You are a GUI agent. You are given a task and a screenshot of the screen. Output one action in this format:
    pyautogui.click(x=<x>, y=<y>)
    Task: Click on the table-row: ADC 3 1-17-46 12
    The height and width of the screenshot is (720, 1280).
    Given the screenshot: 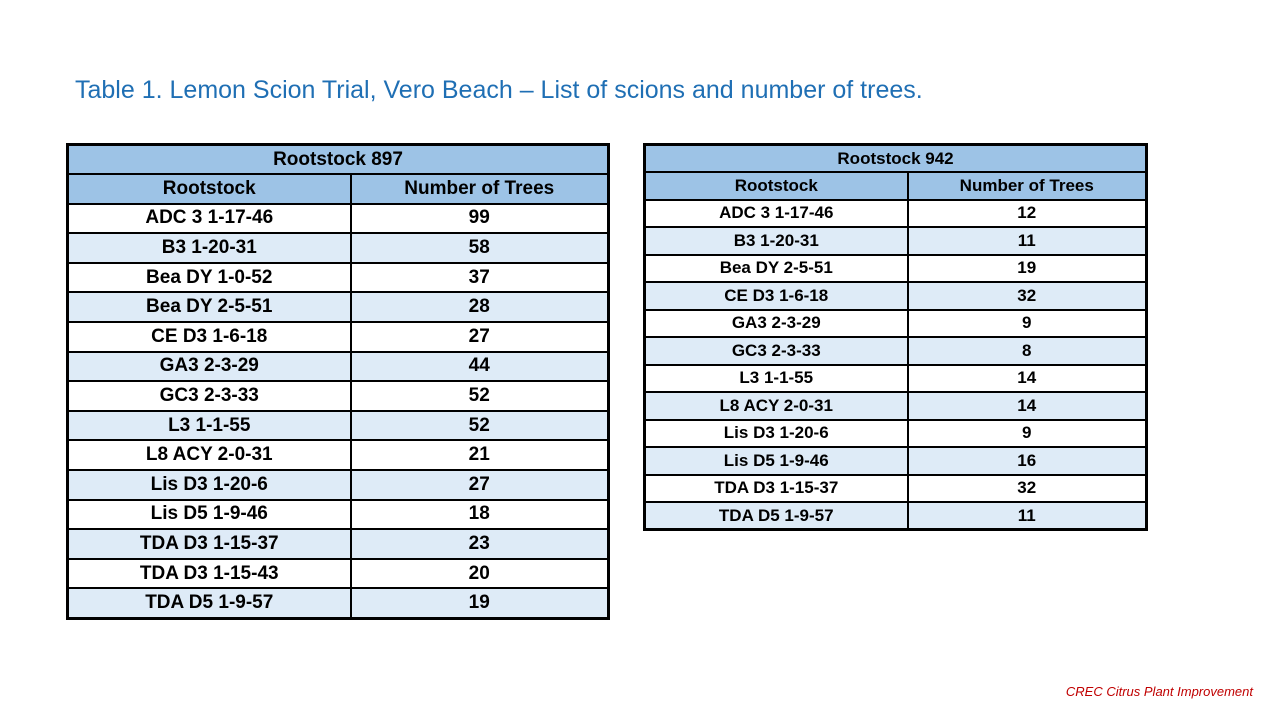 What is the action you would take?
    pyautogui.click(x=895, y=213)
    